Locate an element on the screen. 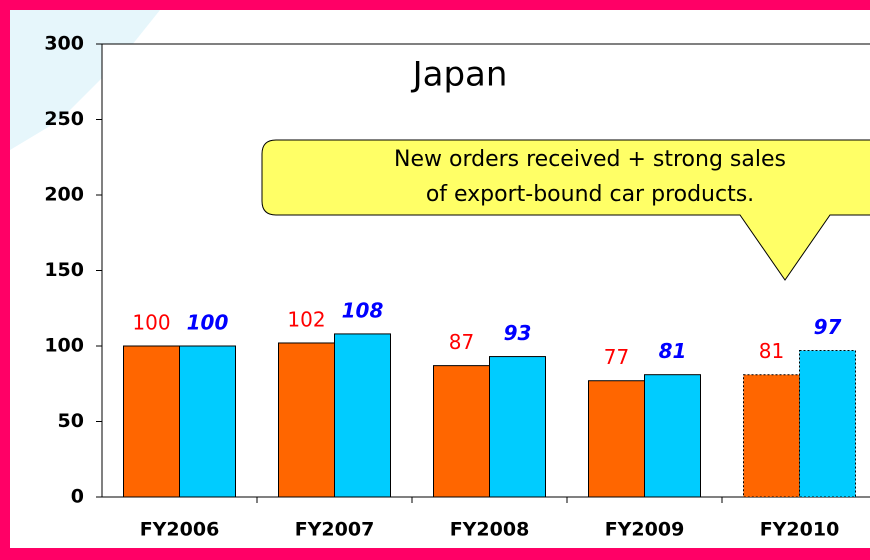 This screenshot has height=560, width=870. value-label: 77 is located at coordinates (616, 357).